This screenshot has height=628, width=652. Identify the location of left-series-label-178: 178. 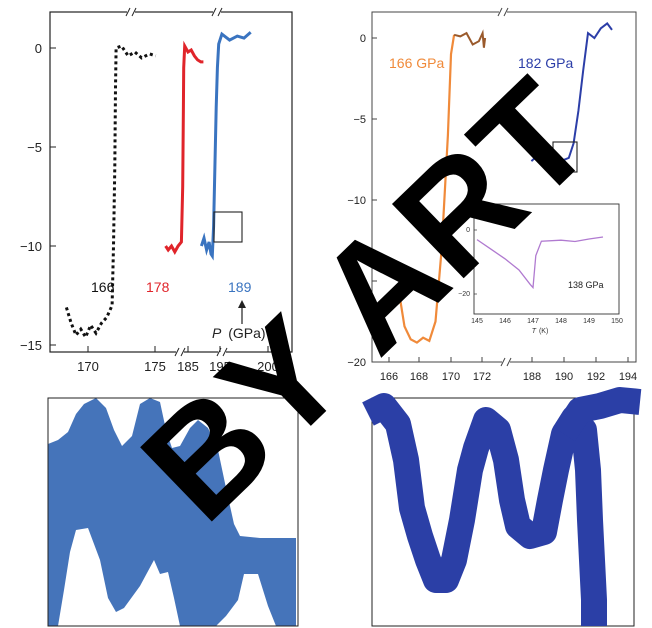
(158, 287).